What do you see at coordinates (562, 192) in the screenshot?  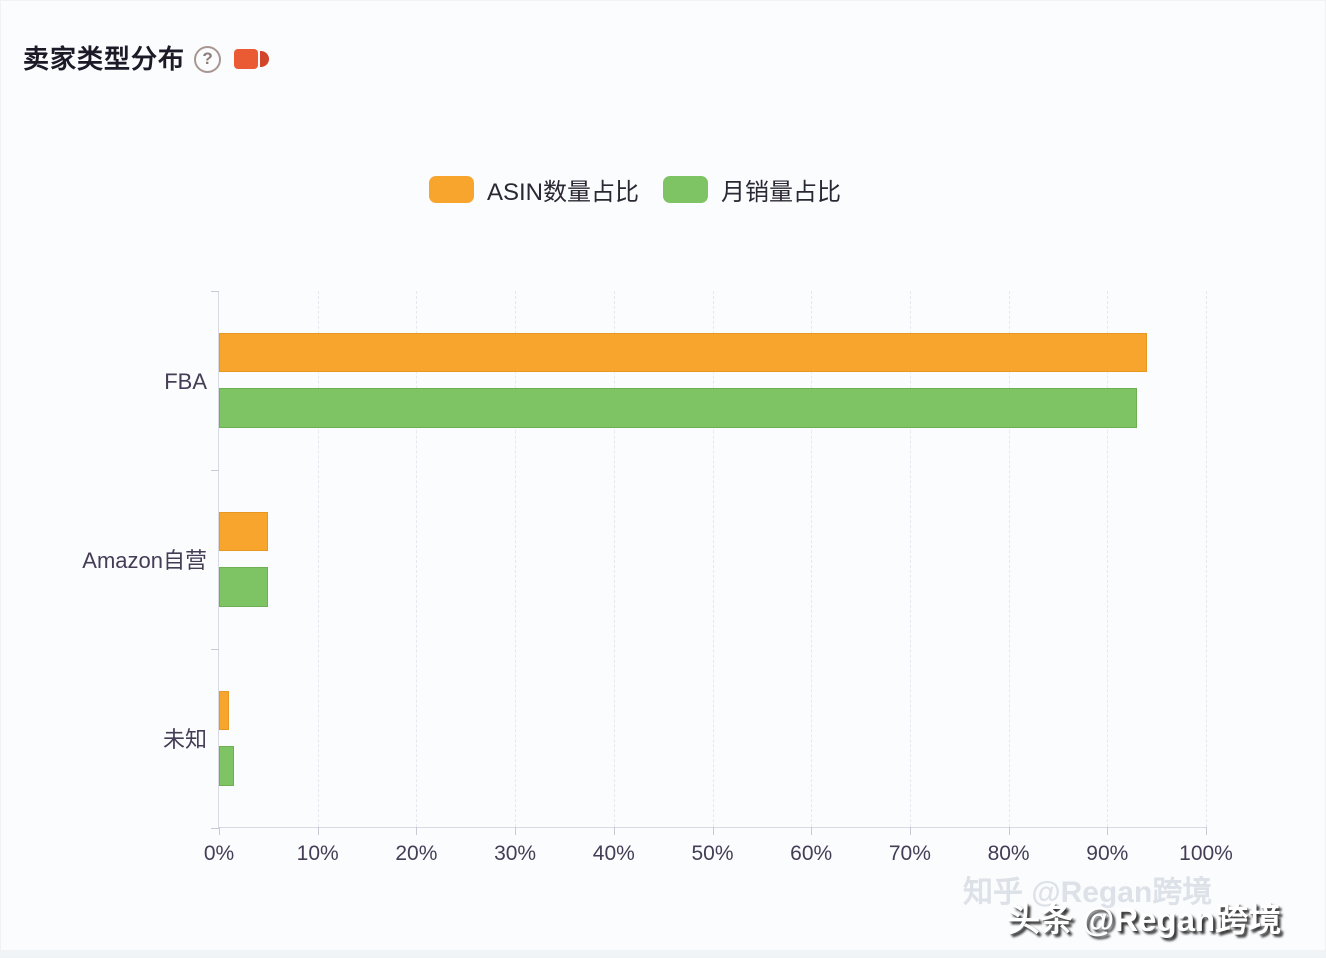 I see `legend-label: ASIN数量占比` at bounding box center [562, 192].